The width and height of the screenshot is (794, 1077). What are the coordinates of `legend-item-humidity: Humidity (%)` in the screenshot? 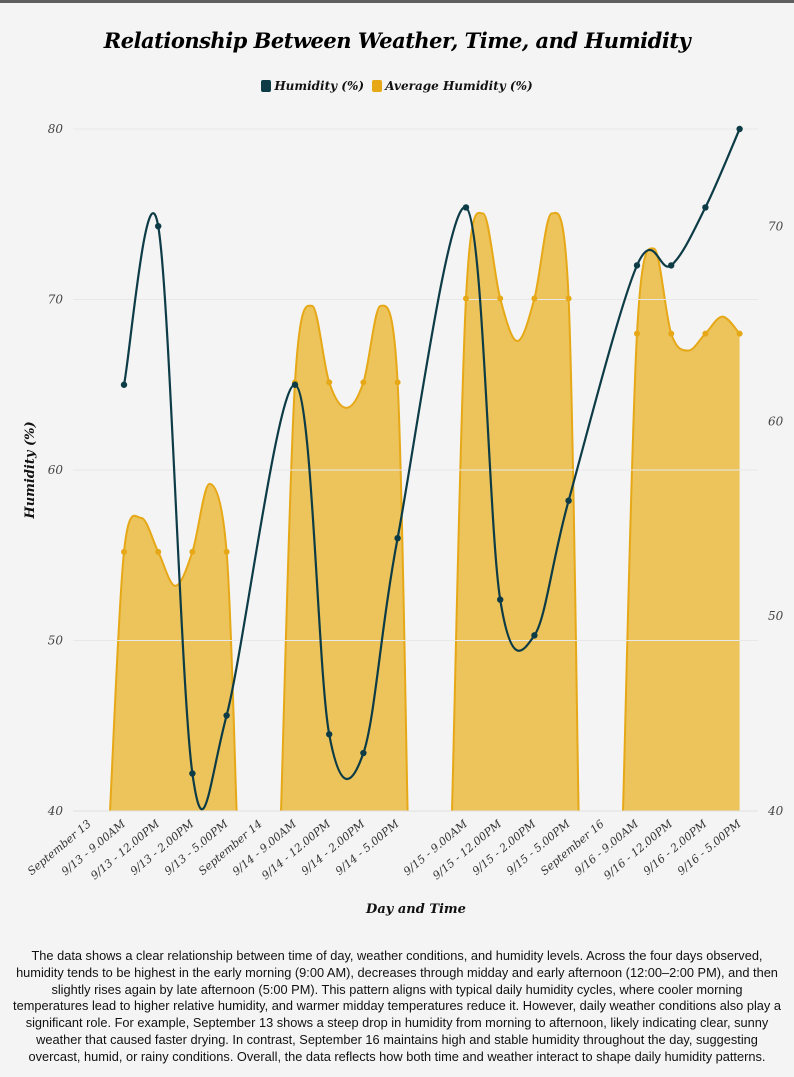 It's located at (312, 86).